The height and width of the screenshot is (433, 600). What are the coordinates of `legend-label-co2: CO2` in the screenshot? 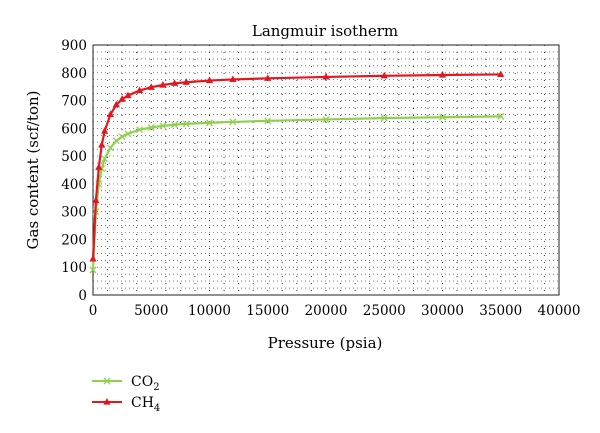 It's located at (145, 383).